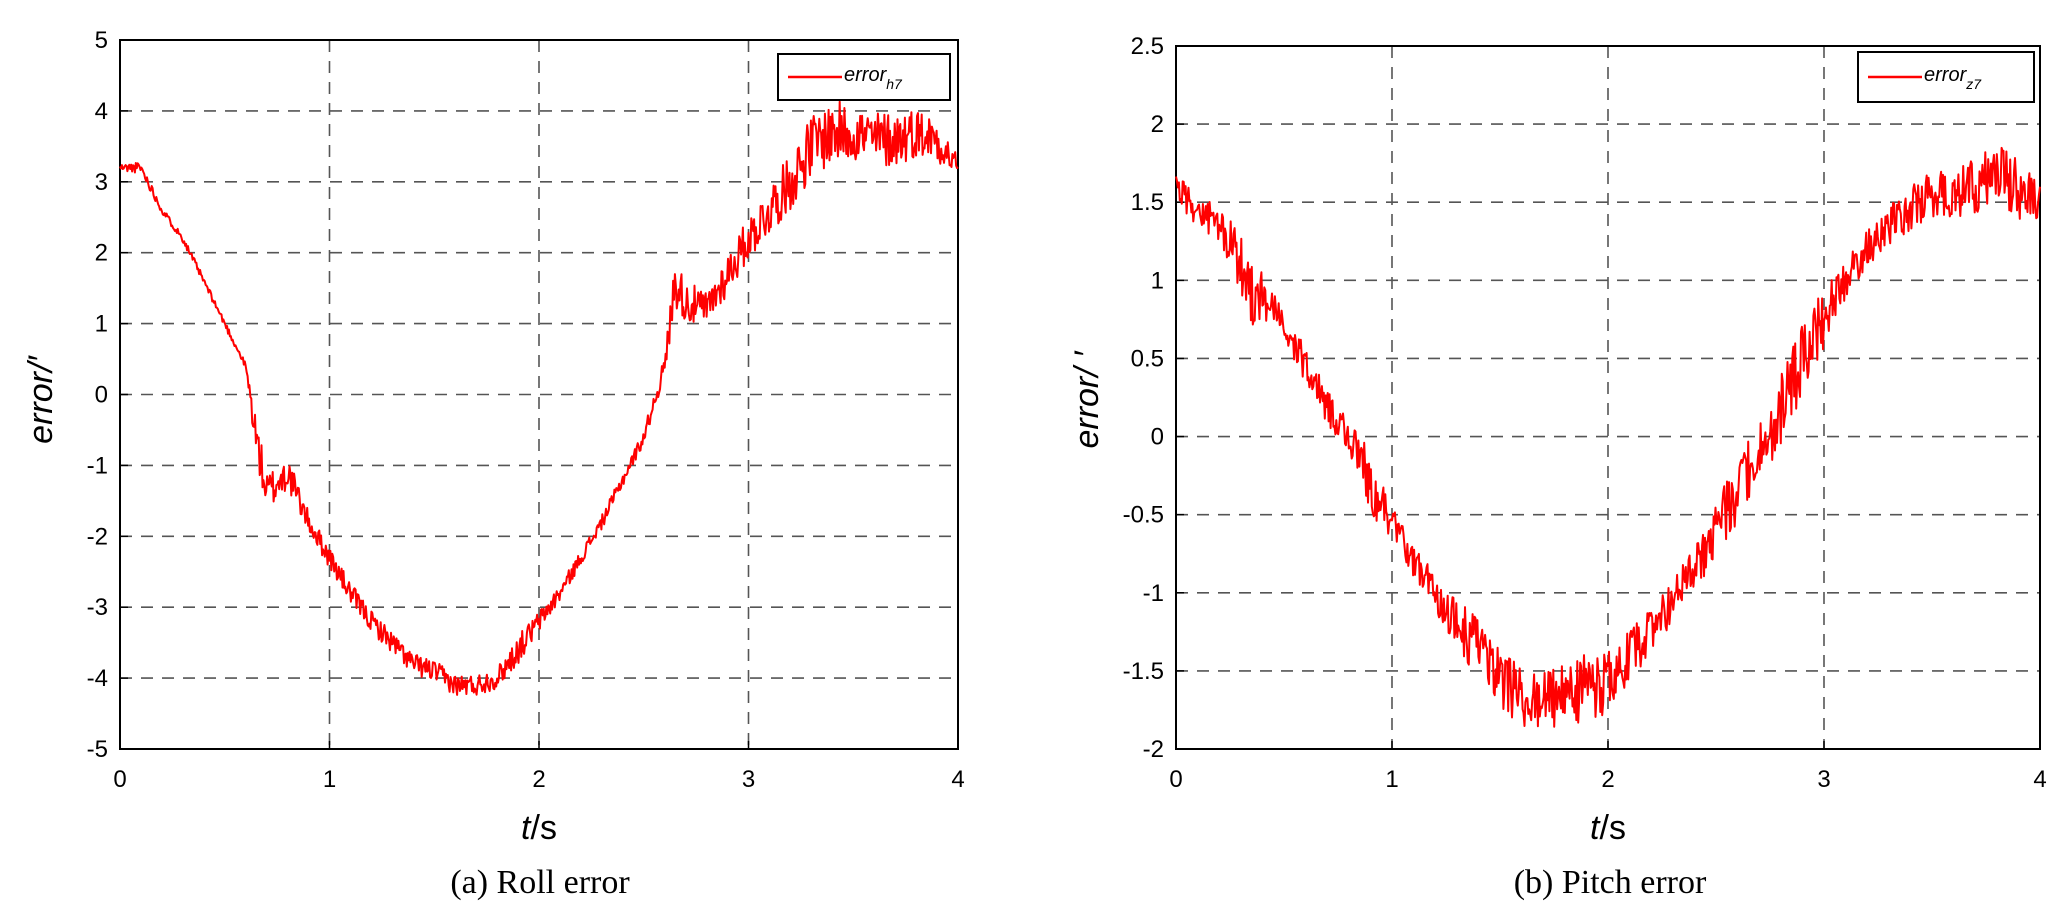 This screenshot has width=2067, height=918. I want to click on y-axis-label: error/′, so click(41, 399).